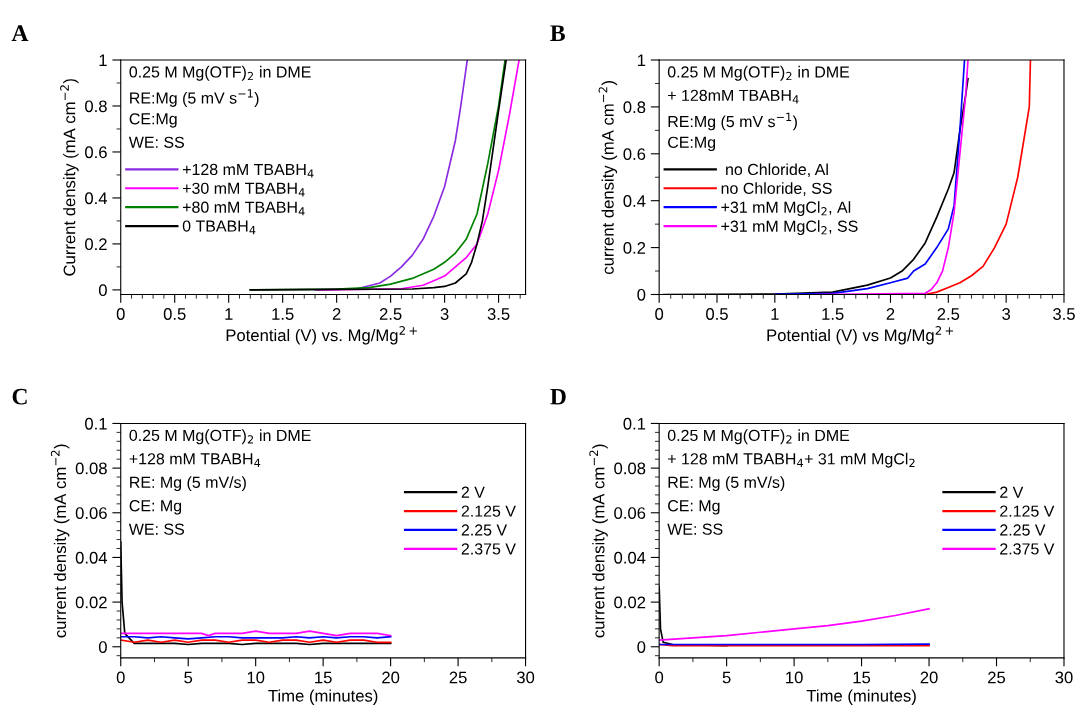  Describe the element at coordinates (20, 33) in the screenshot. I see `chart-title: A` at that location.